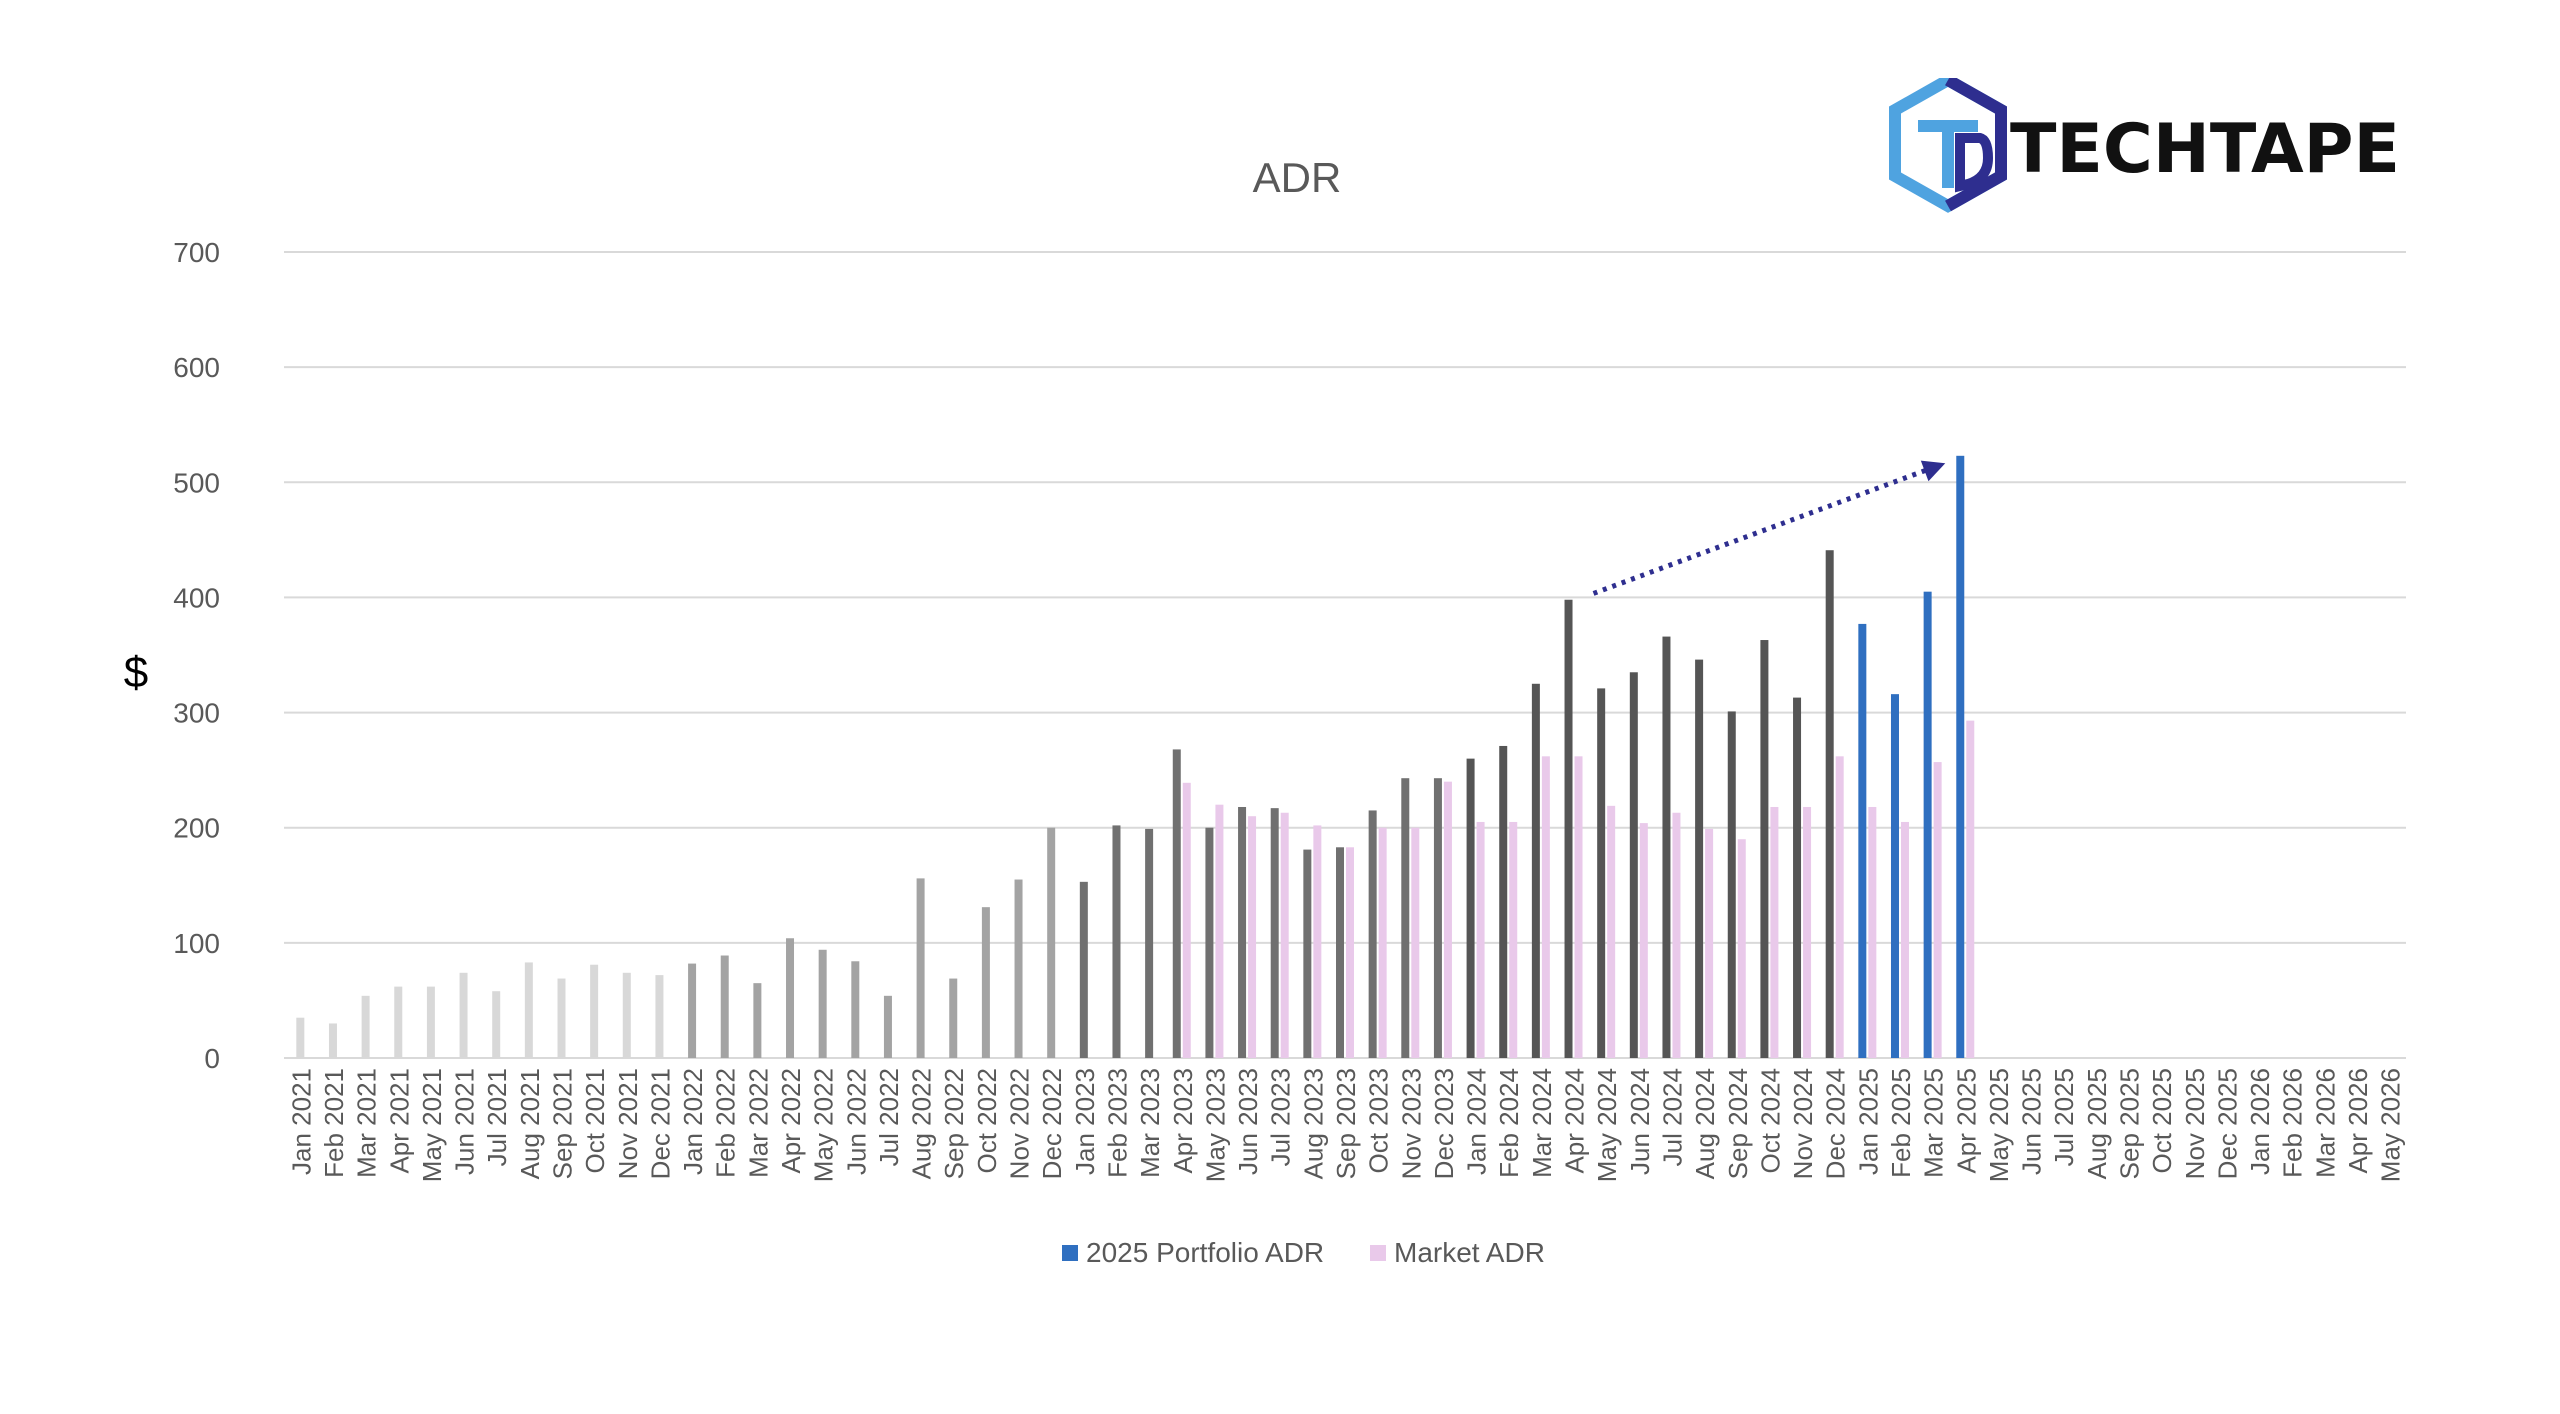 The width and height of the screenshot is (2560, 1414). Describe the element at coordinates (1607, 1125) in the screenshot. I see `x-tick-label: May 2024` at that location.